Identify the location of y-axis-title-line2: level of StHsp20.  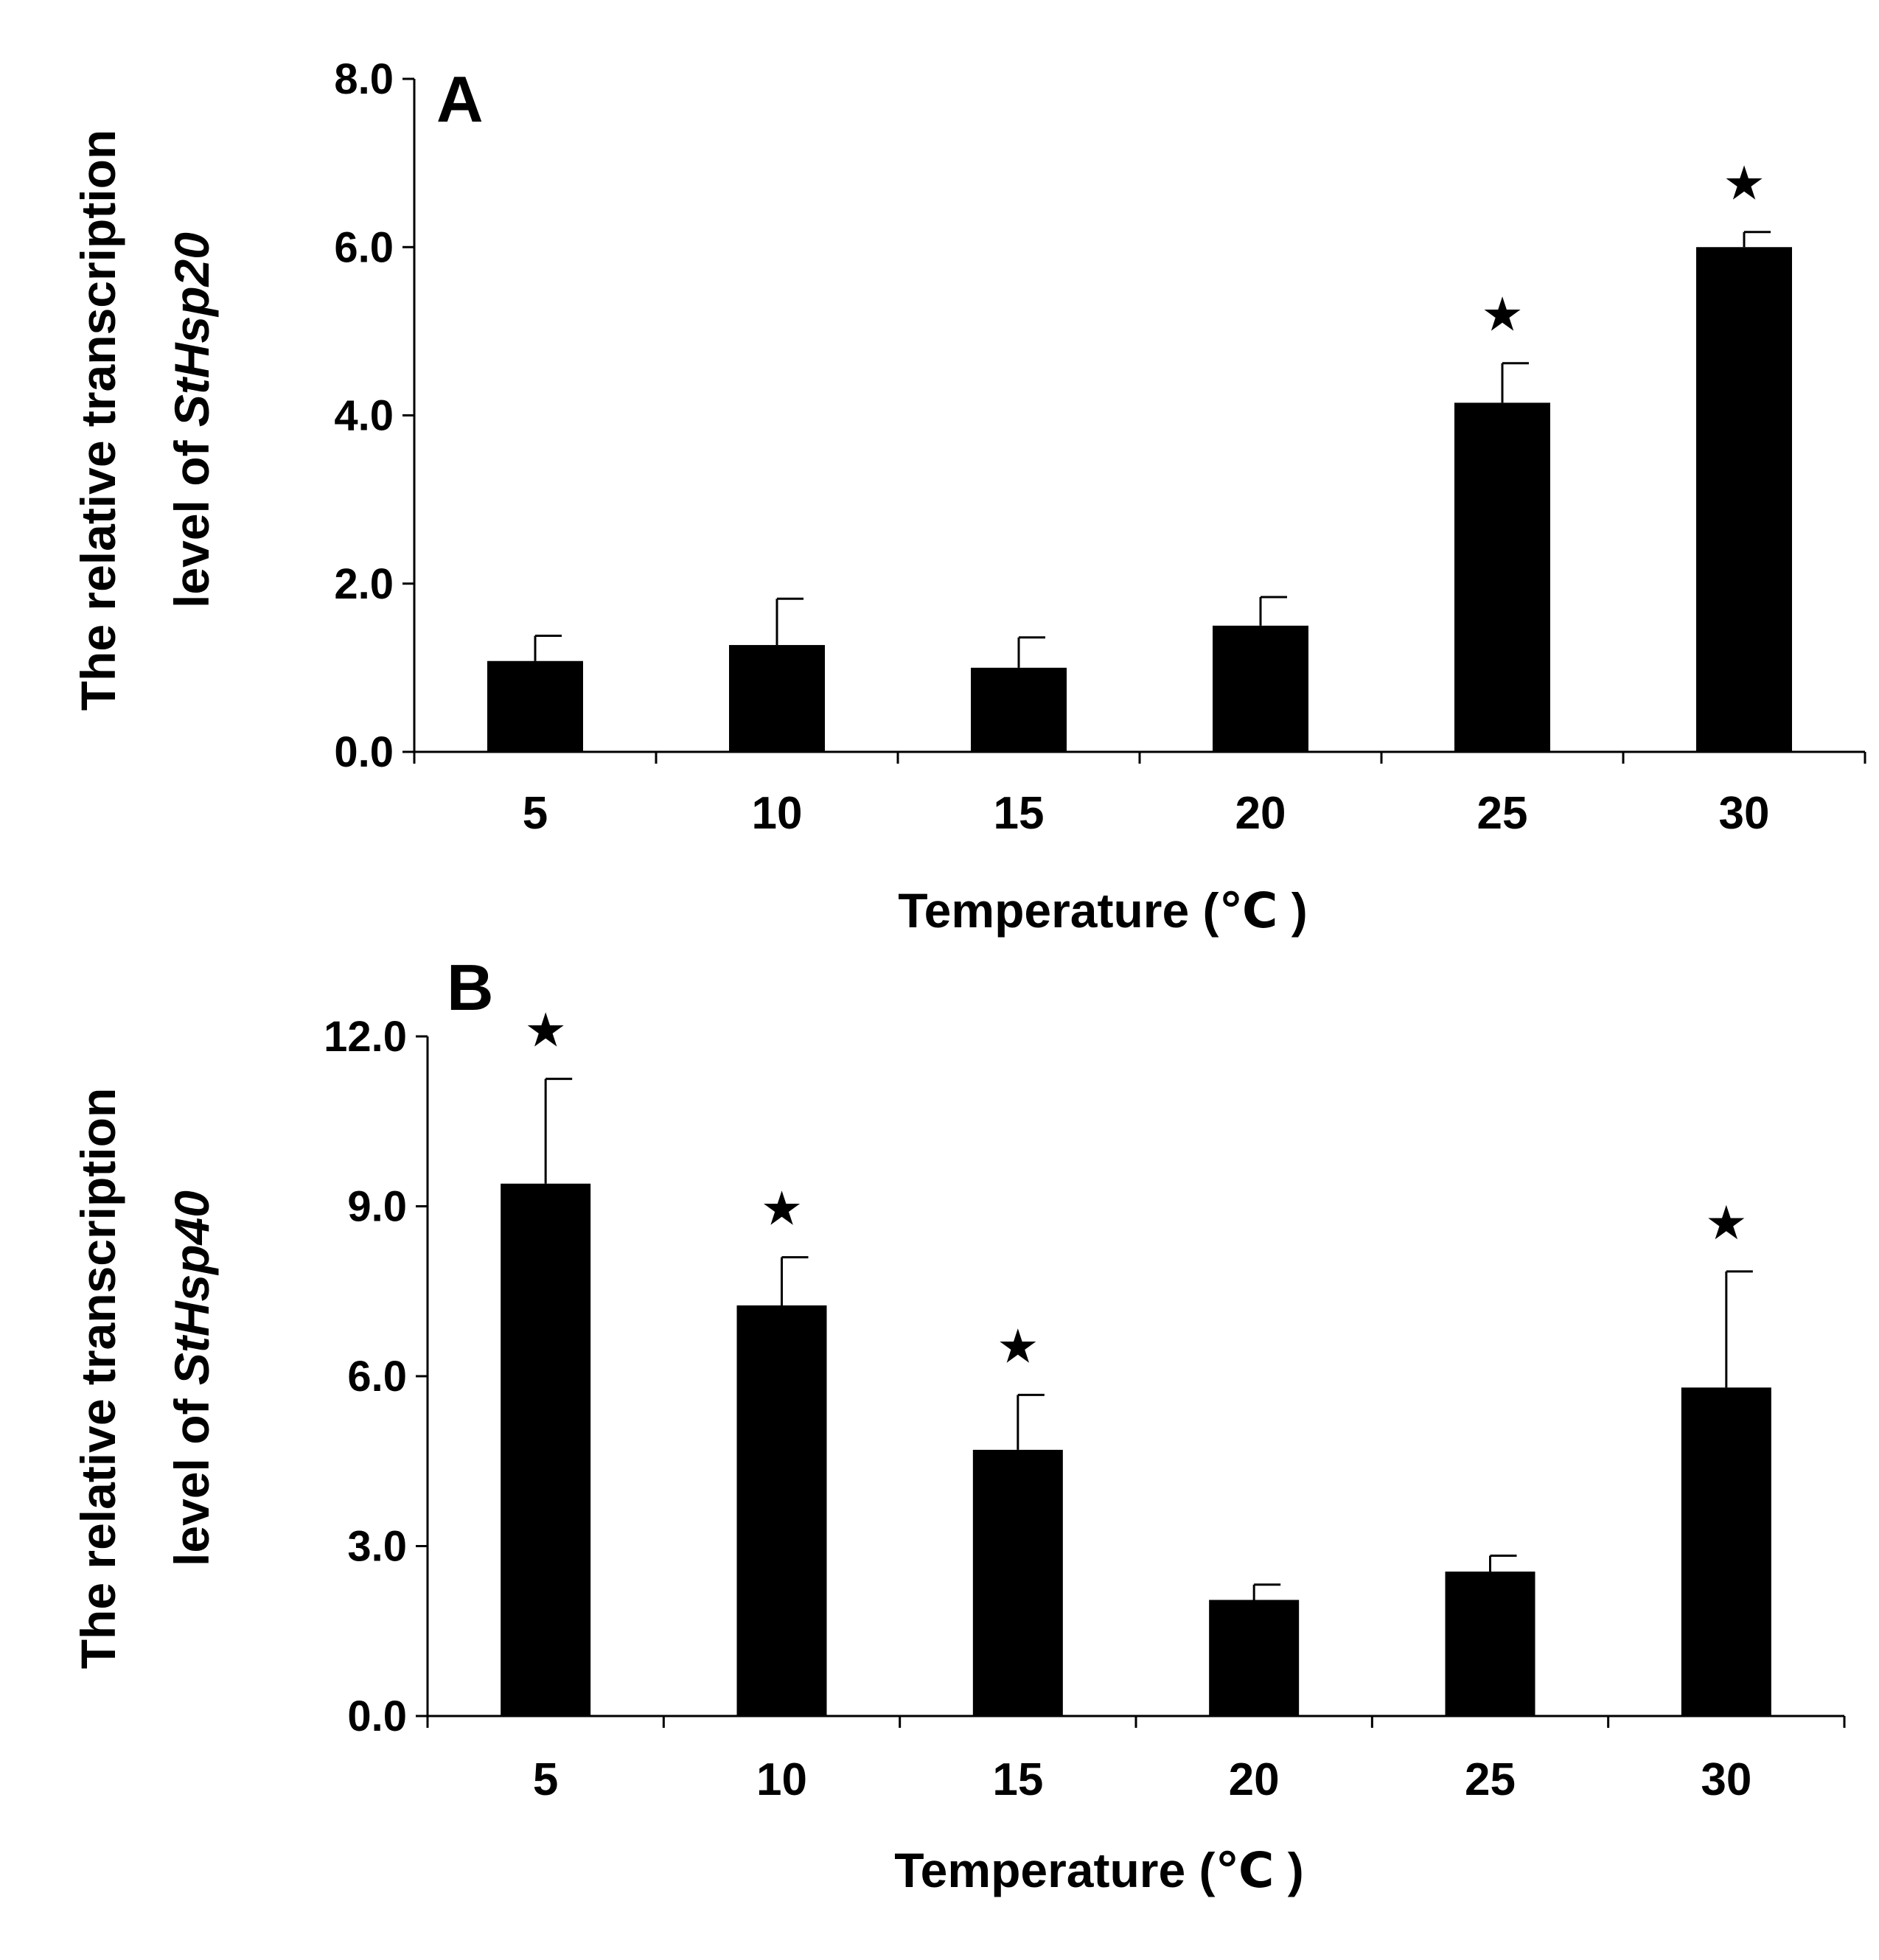
(191, 420).